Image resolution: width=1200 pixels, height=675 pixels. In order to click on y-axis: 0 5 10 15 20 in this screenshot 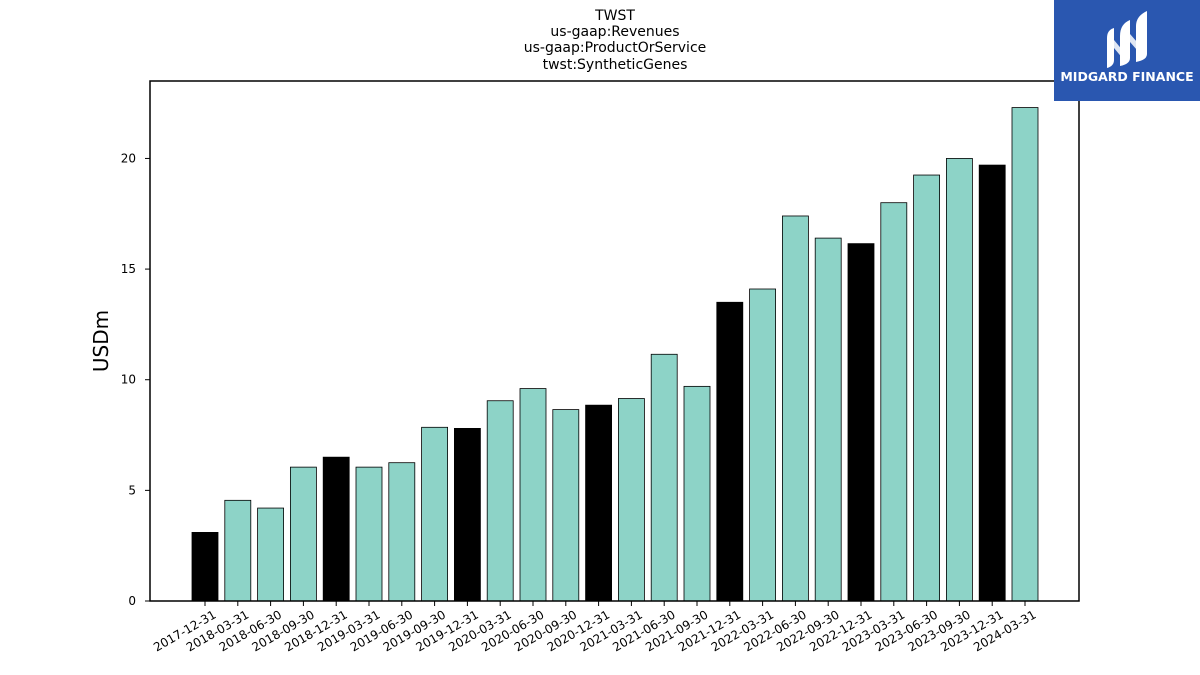, I will do `click(135, 379)`.